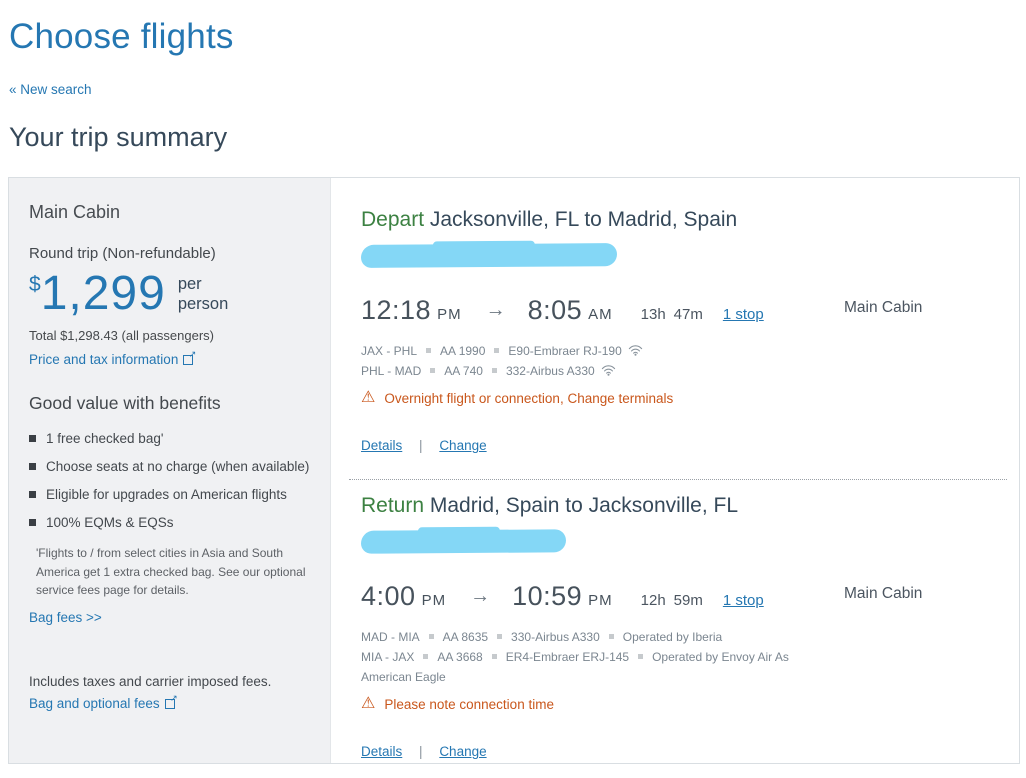  What do you see at coordinates (600, 314) in the screenshot?
I see `arrive-meridiem: AM` at bounding box center [600, 314].